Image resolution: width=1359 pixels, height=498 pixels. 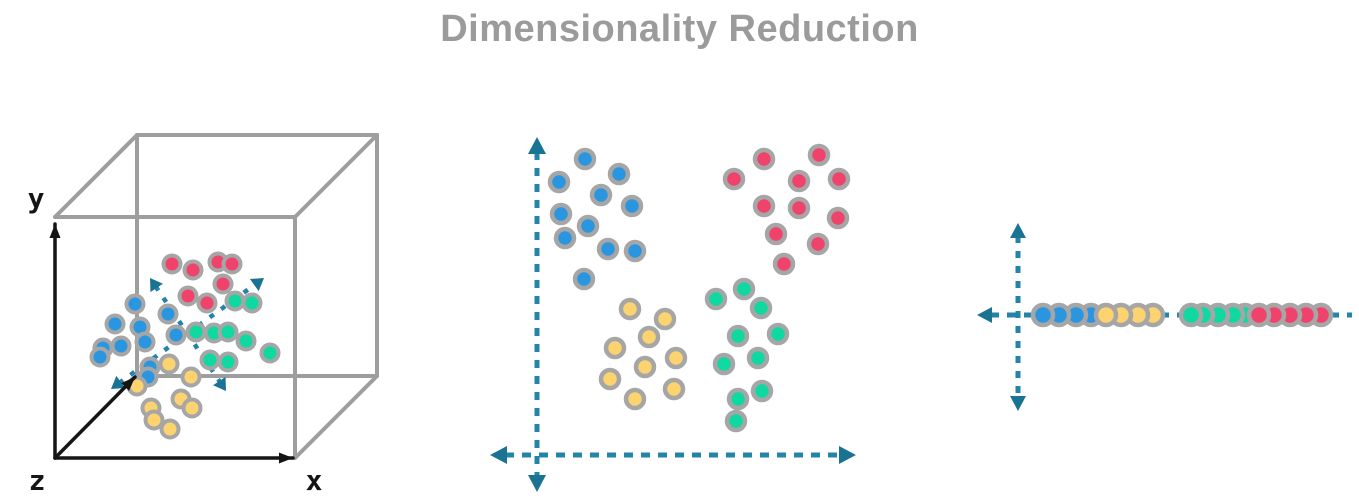 I want to click on z-axis-arrowhead, so click(x=128, y=384).